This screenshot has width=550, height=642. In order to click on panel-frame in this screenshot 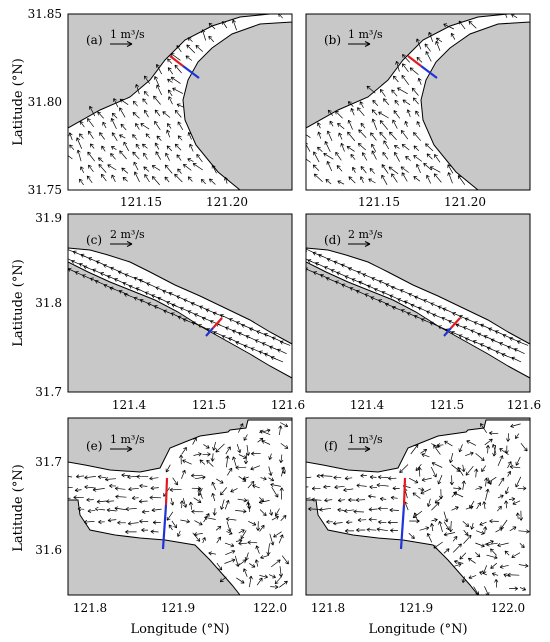, I will do `click(180, 102)`.